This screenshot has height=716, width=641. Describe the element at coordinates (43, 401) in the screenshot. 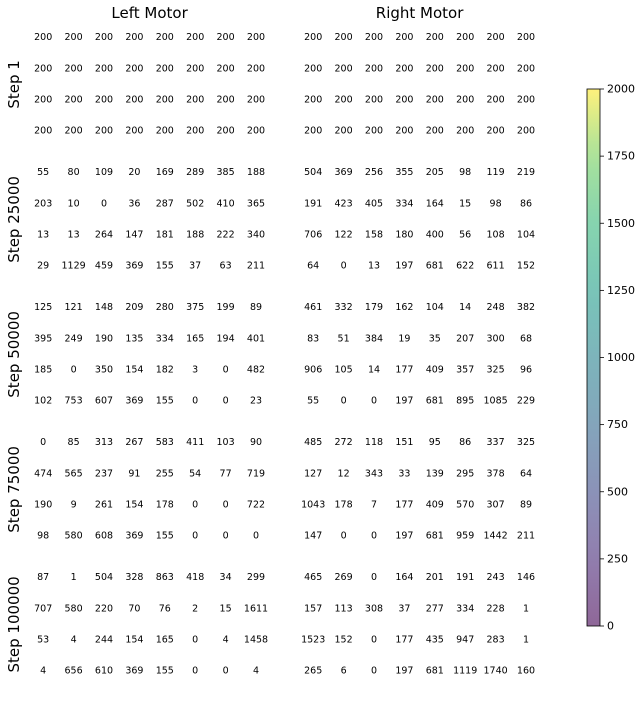

I see `cell-value-label: 102` at that location.